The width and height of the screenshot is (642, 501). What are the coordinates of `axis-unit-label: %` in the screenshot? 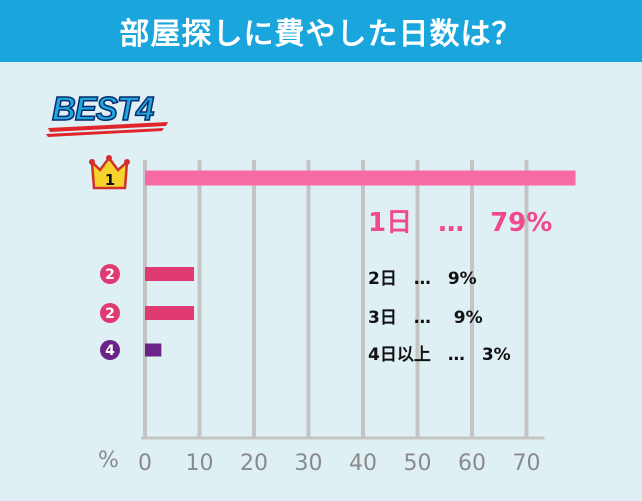 It's located at (108, 460).